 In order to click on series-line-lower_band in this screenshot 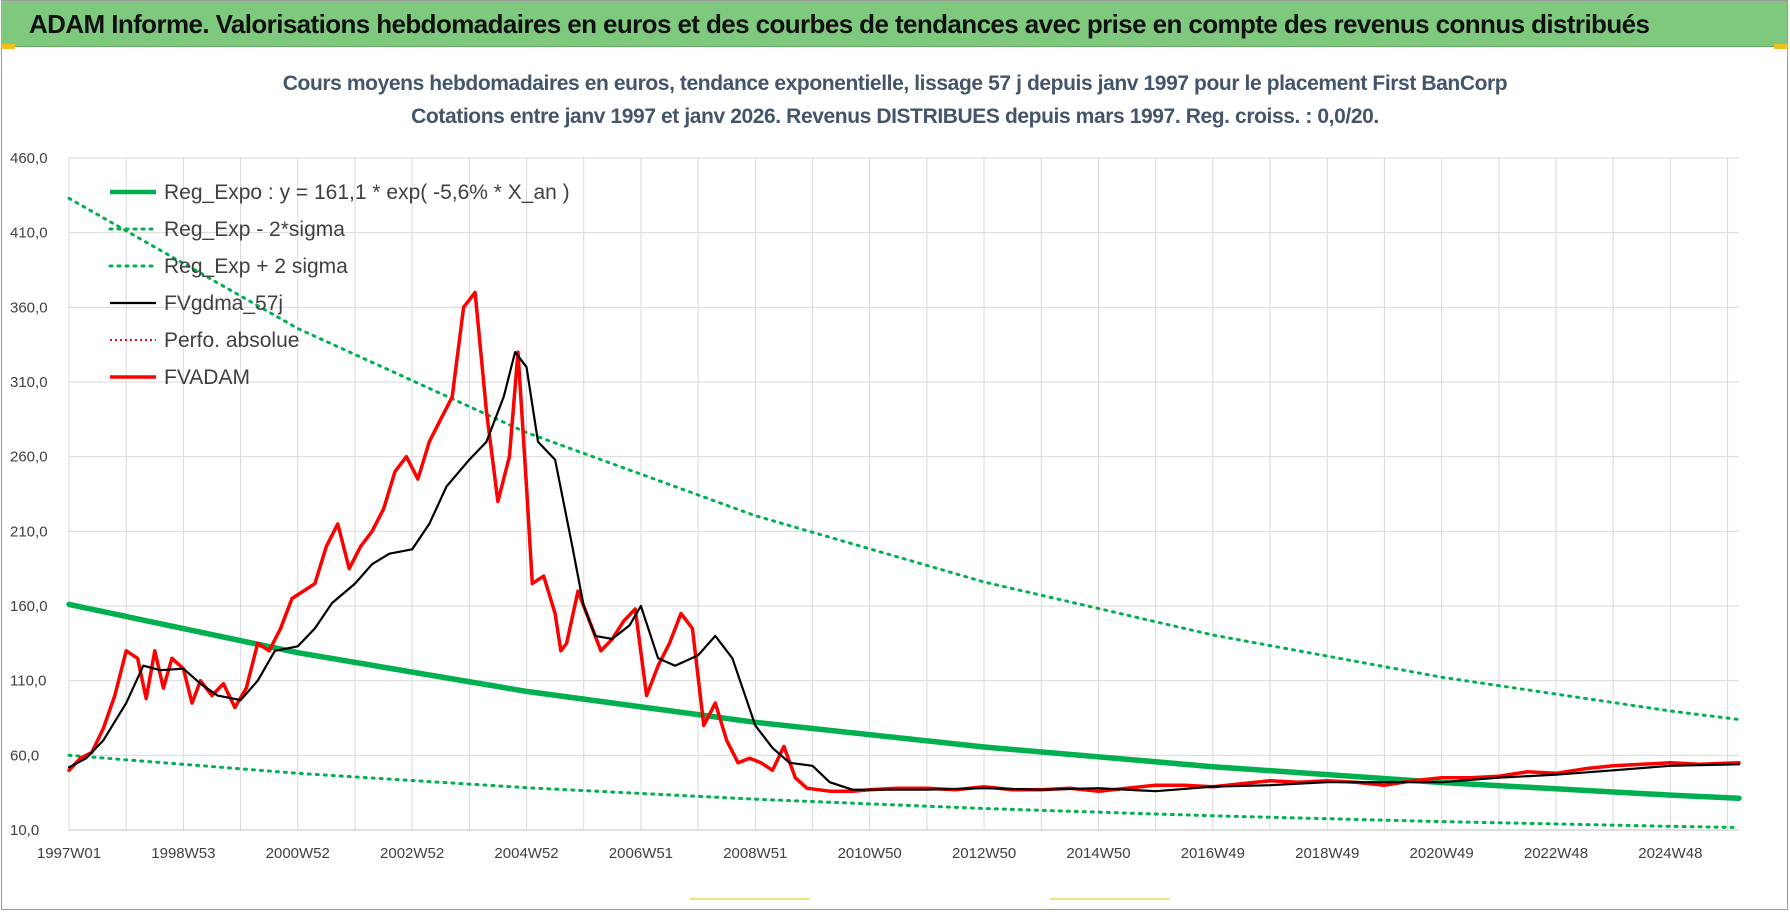, I will do `click(904, 791)`.